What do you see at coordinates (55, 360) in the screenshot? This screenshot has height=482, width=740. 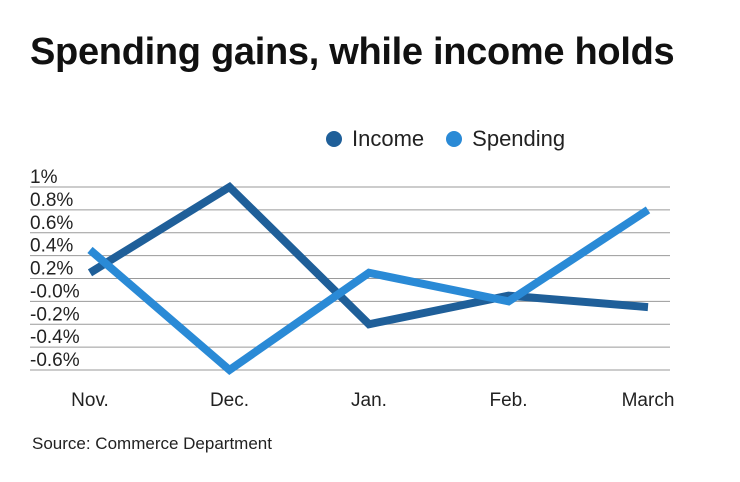 I see `y-tick-label: -0.6%` at bounding box center [55, 360].